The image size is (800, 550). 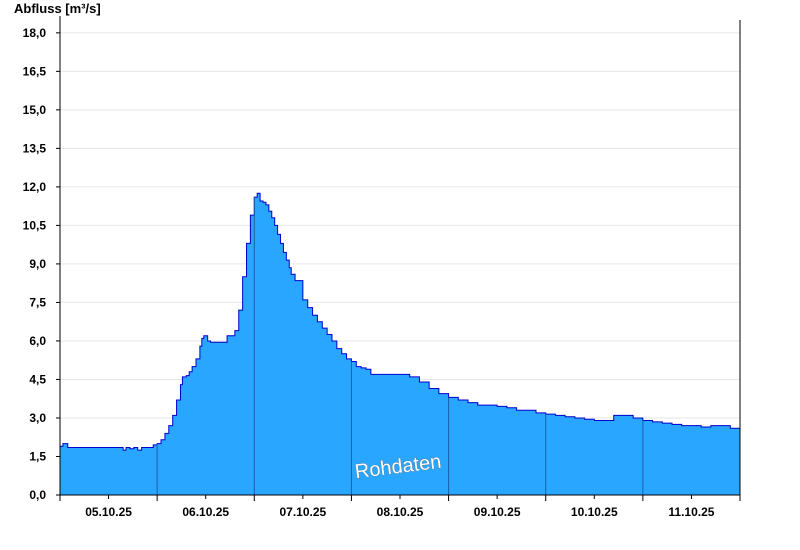 I want to click on y-tick-label: 10,5, so click(x=35, y=225).